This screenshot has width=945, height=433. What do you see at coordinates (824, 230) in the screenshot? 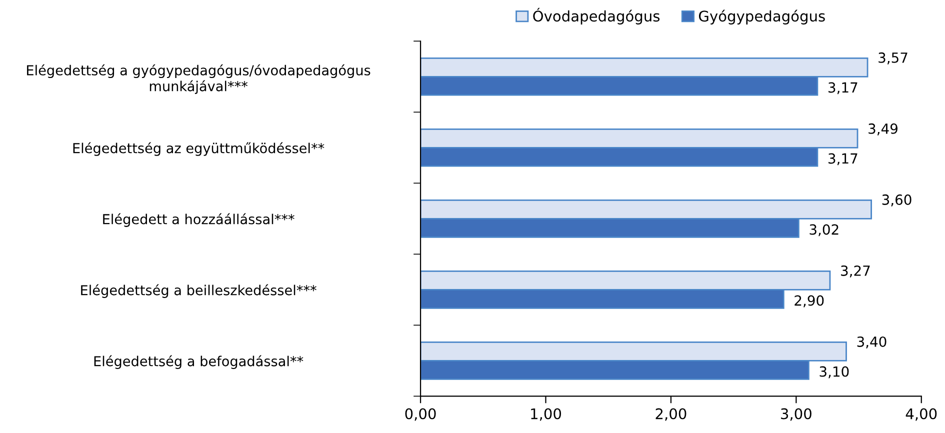
I see `data-label: 3,02` at bounding box center [824, 230].